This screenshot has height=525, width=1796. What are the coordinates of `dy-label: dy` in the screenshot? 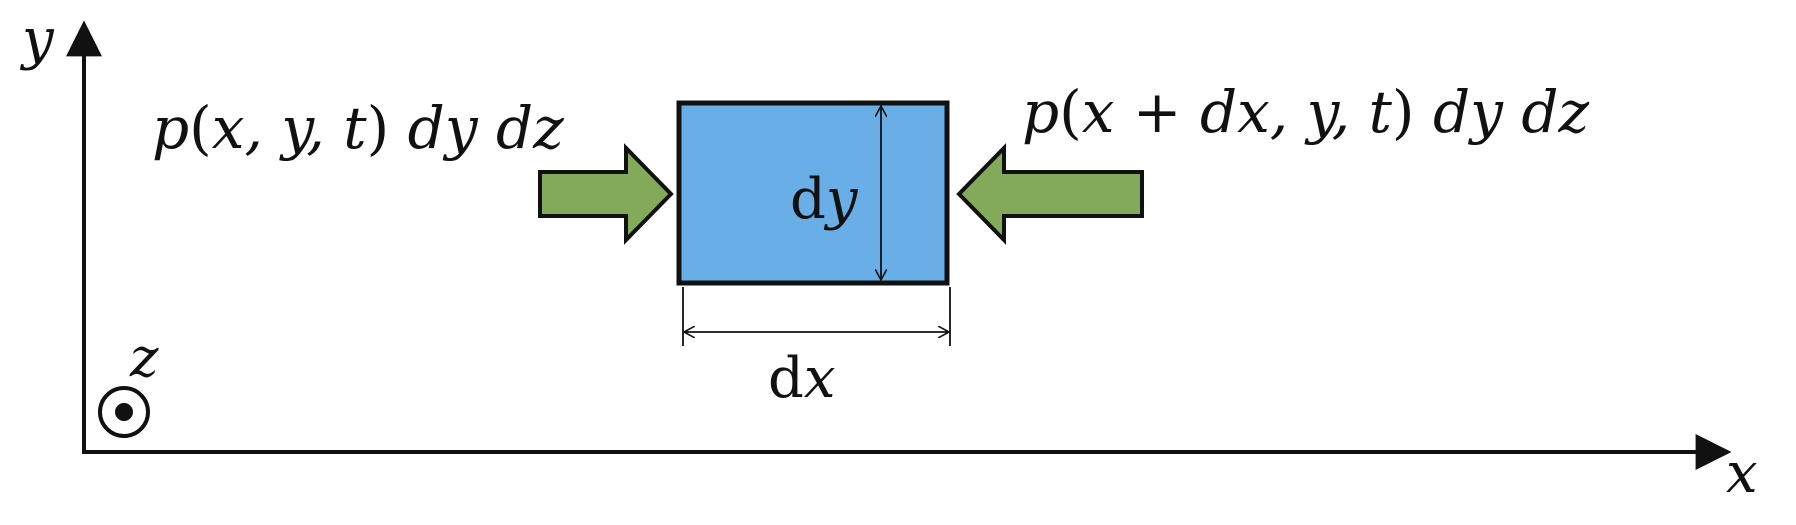 It's located at (824, 199).